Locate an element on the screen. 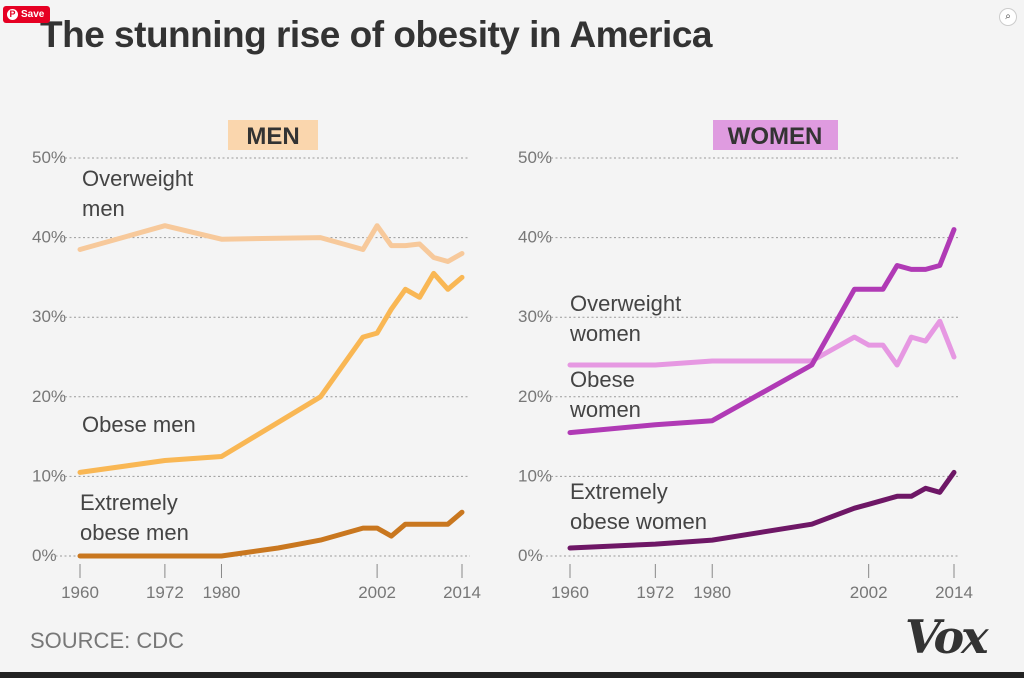 The image size is (1024, 678). series-line-overweight-women is located at coordinates (762, 343).